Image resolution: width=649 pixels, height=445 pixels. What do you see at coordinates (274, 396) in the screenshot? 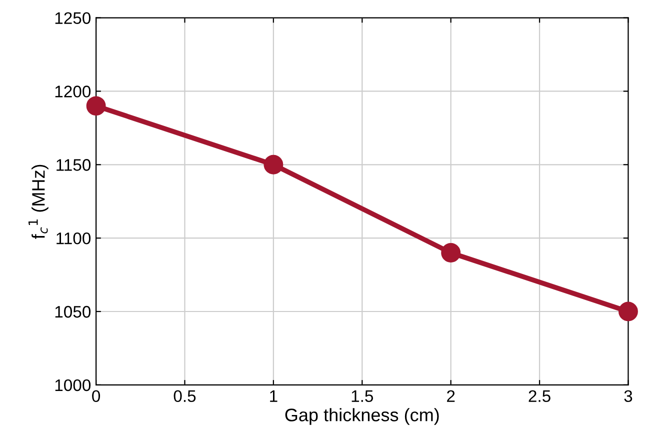
I see `x-tick-label: 1` at bounding box center [274, 396].